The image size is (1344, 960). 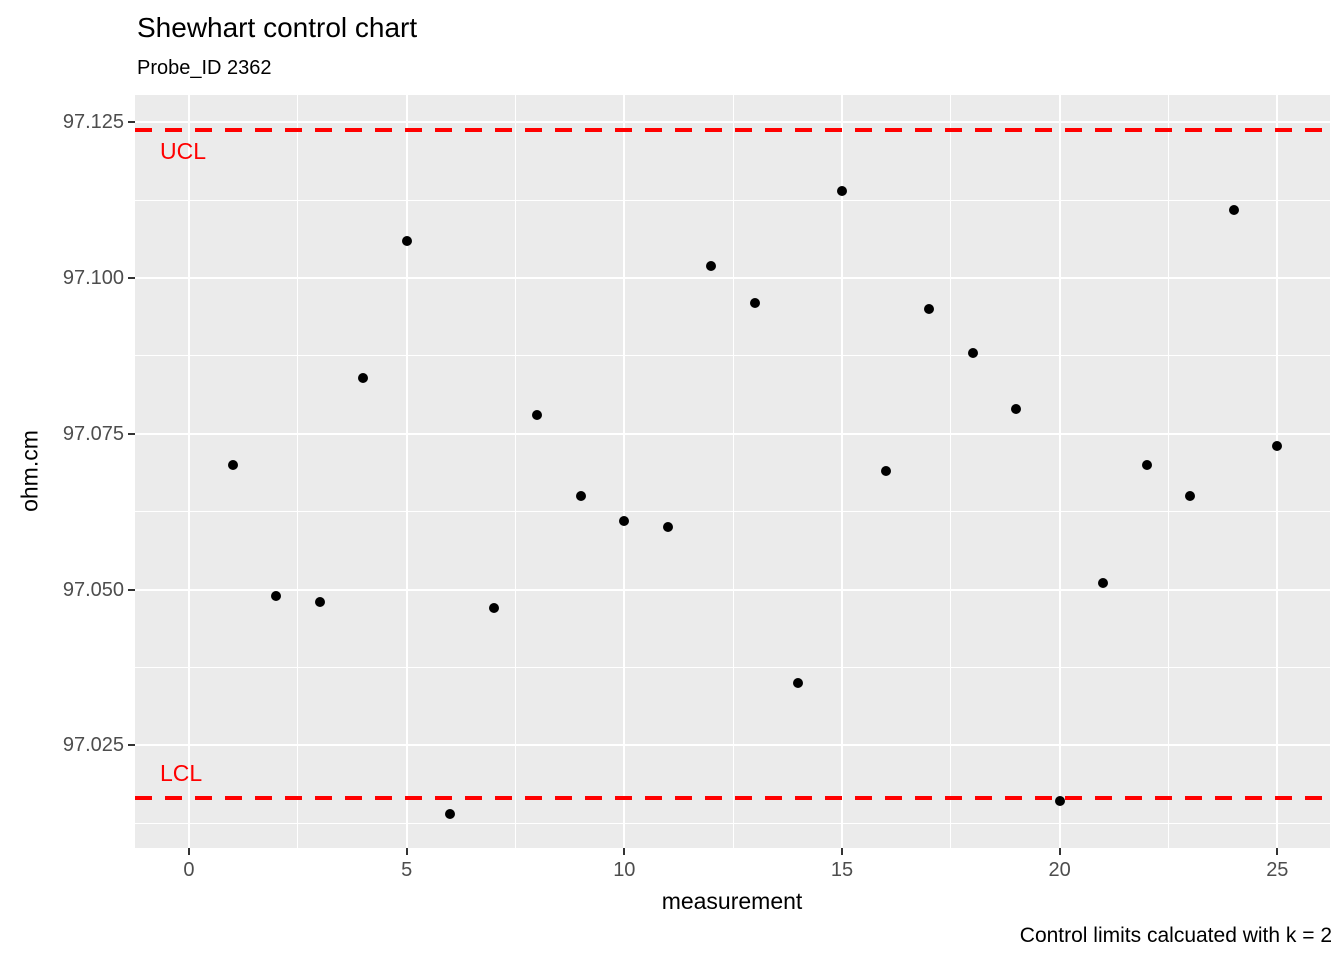 I want to click on y-tick-label: 97.100, so click(x=93, y=278).